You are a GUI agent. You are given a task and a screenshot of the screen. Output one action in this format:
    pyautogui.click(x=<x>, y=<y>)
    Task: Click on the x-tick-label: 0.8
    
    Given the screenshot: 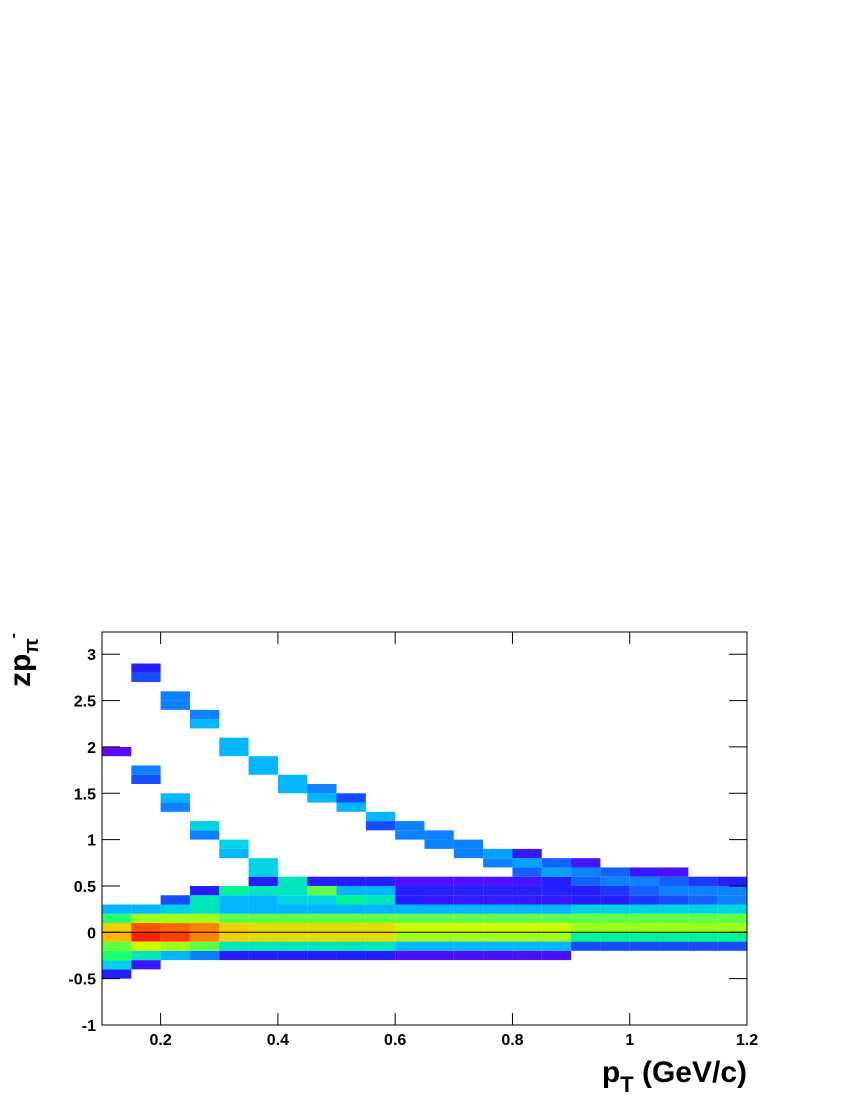 What is the action you would take?
    pyautogui.click(x=512, y=1040)
    